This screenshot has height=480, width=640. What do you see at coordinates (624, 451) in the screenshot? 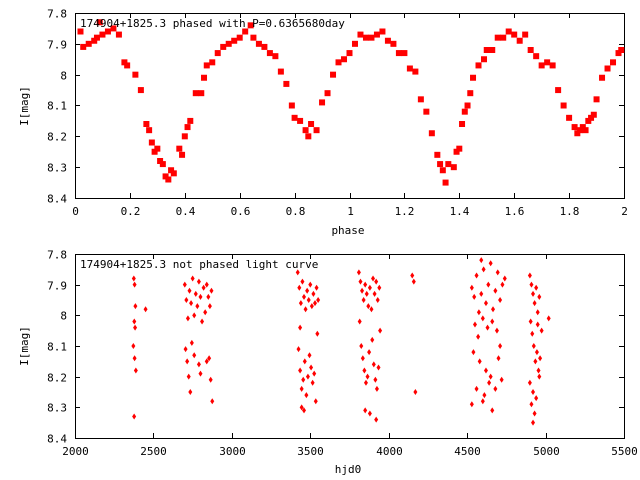
I see `x-tick-label: 5500` at bounding box center [624, 451].